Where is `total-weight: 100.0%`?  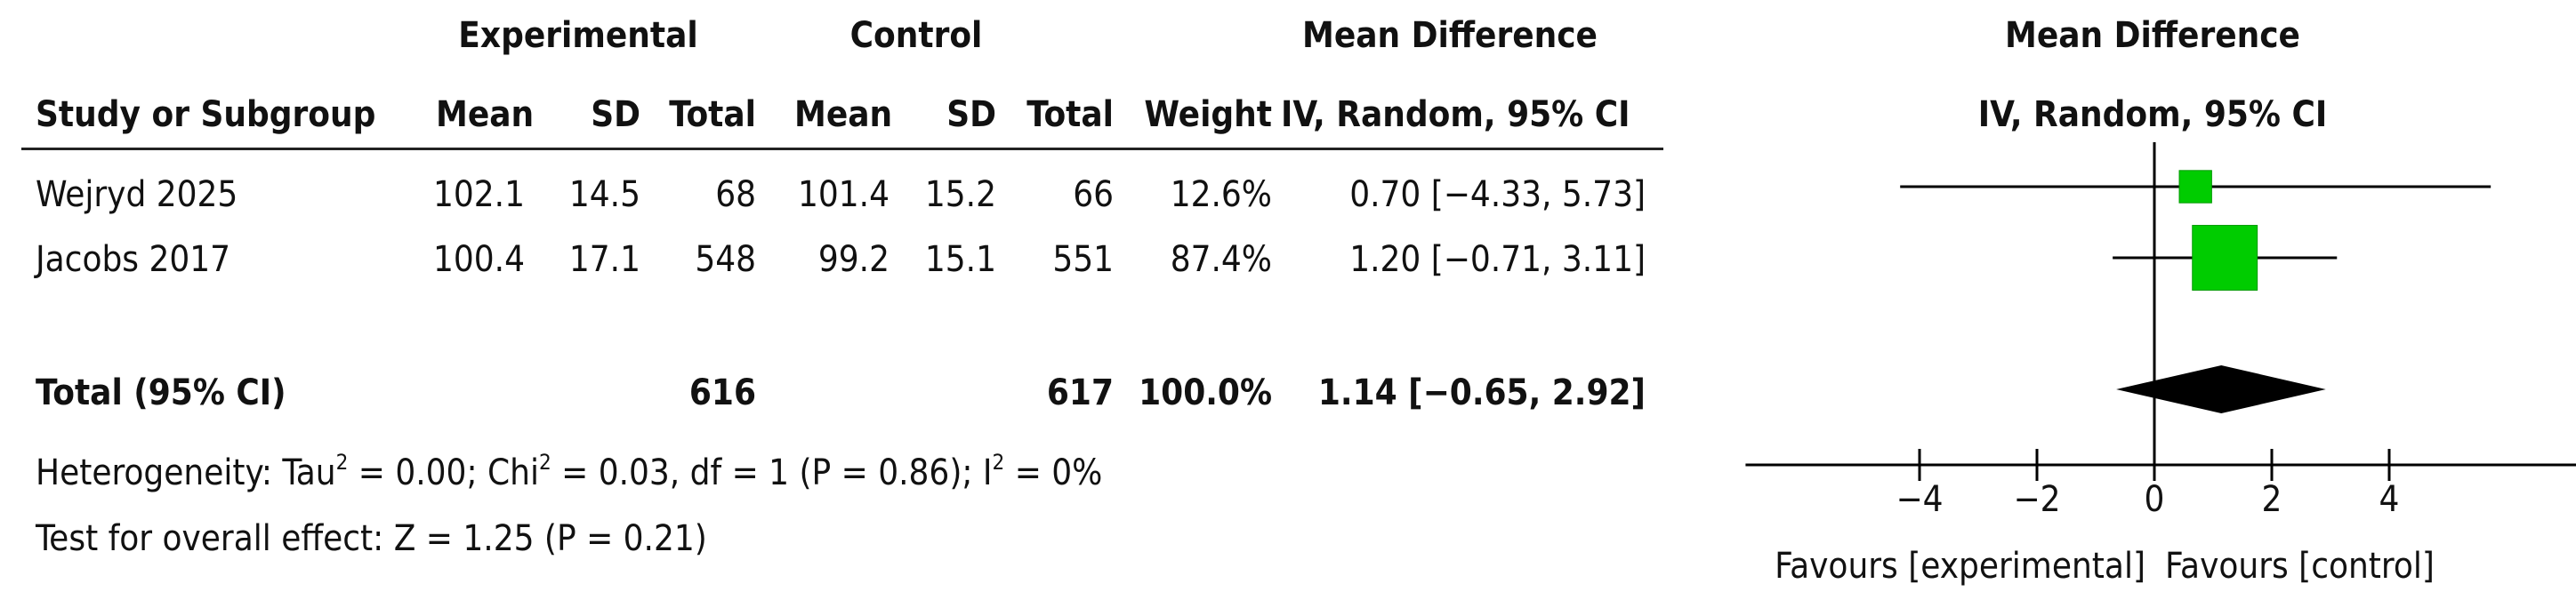
total-weight: 100.0% is located at coordinates (1205, 392).